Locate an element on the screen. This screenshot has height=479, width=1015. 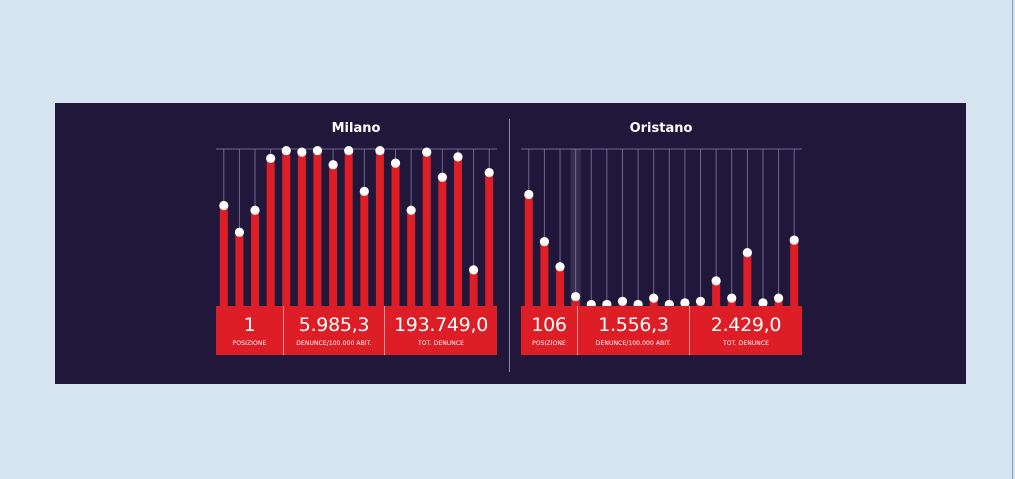
stat-value: 5.985,3 is located at coordinates (334, 324).